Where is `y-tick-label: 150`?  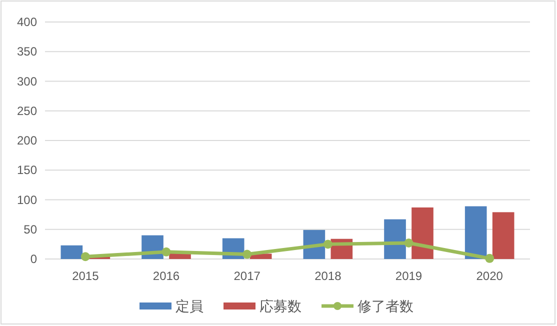
y-tick-label: 150 is located at coordinates (27, 170).